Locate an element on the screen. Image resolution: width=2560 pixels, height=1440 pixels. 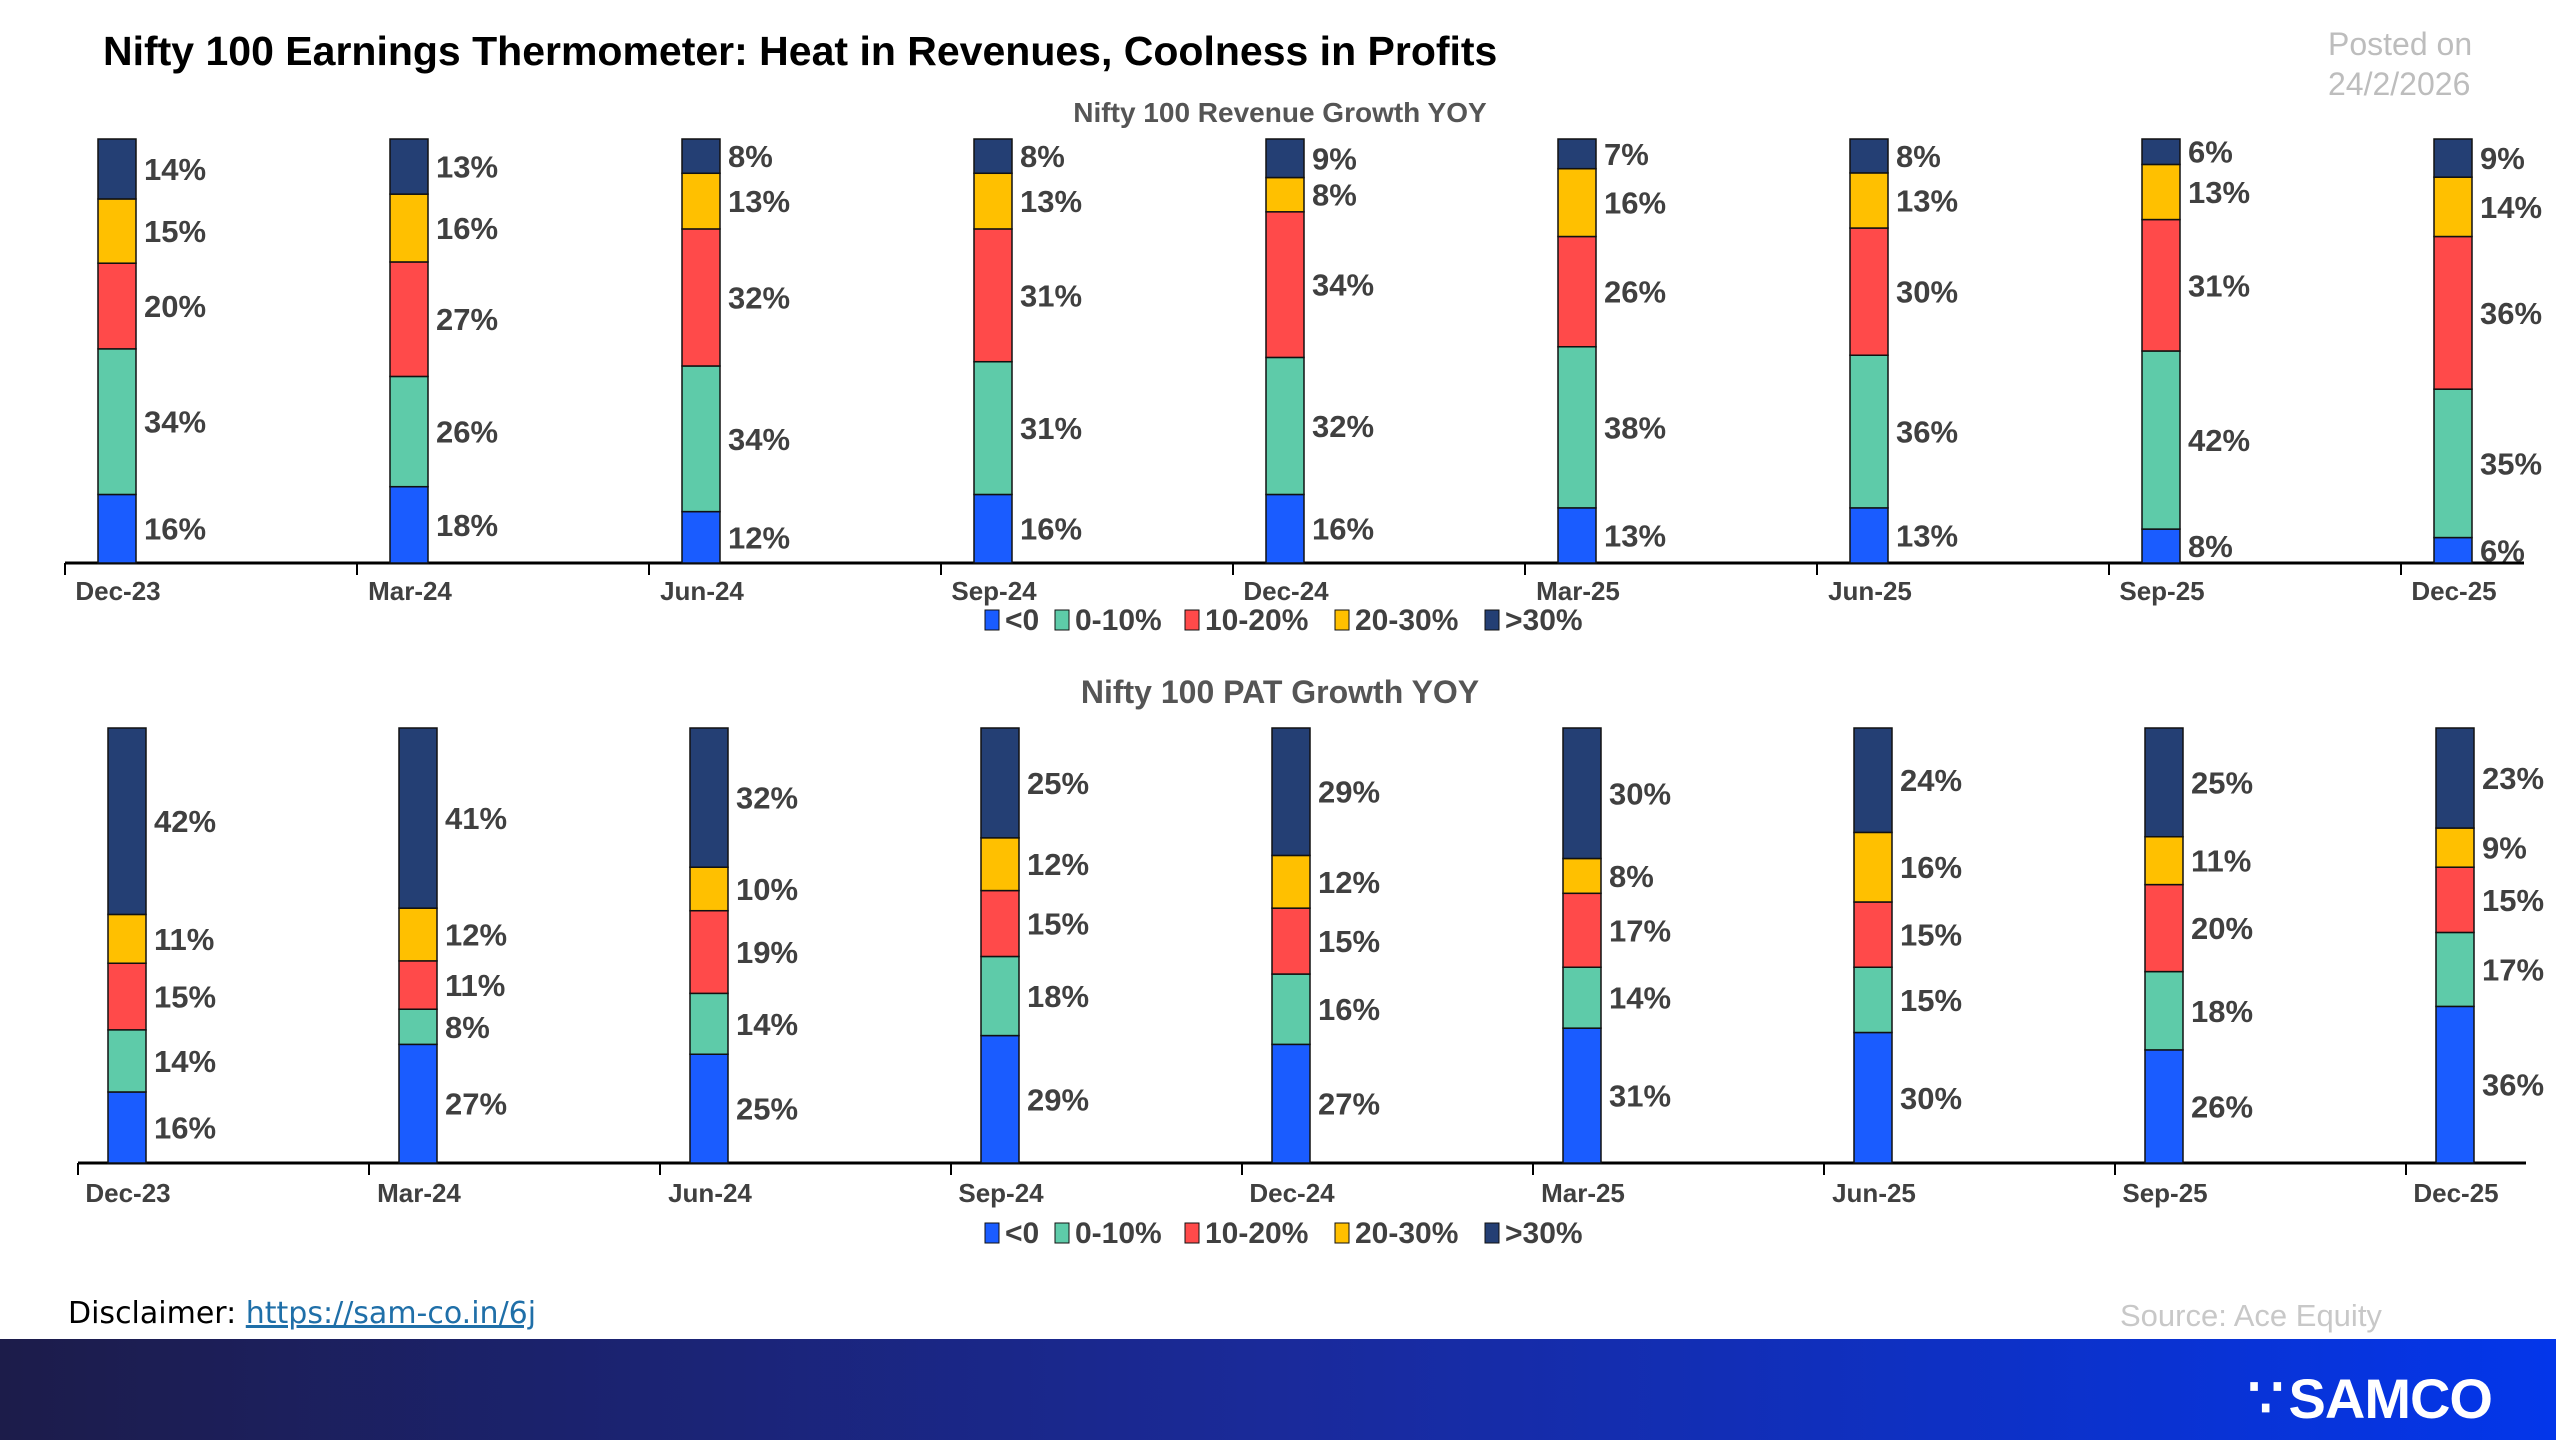
data-label: 41% is located at coordinates (476, 818).